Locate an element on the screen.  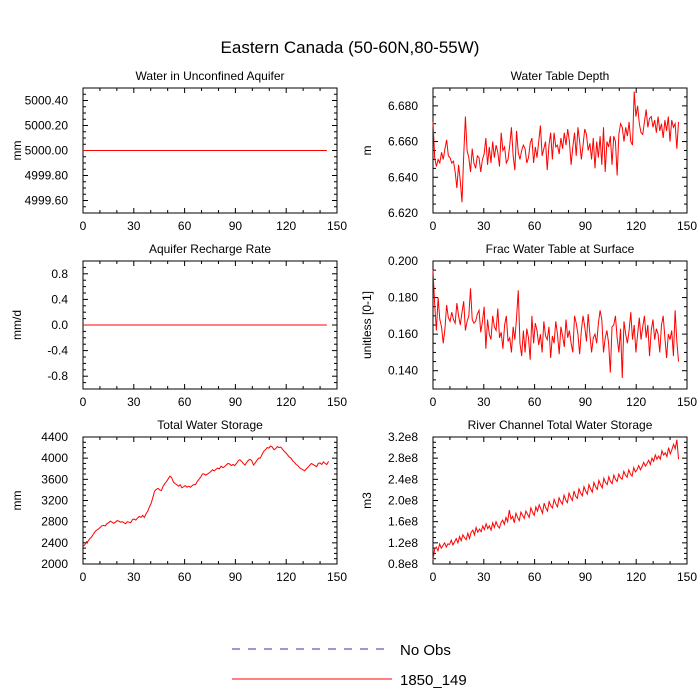
panel-title: Frac Water Table at Surface is located at coordinates (560, 249).